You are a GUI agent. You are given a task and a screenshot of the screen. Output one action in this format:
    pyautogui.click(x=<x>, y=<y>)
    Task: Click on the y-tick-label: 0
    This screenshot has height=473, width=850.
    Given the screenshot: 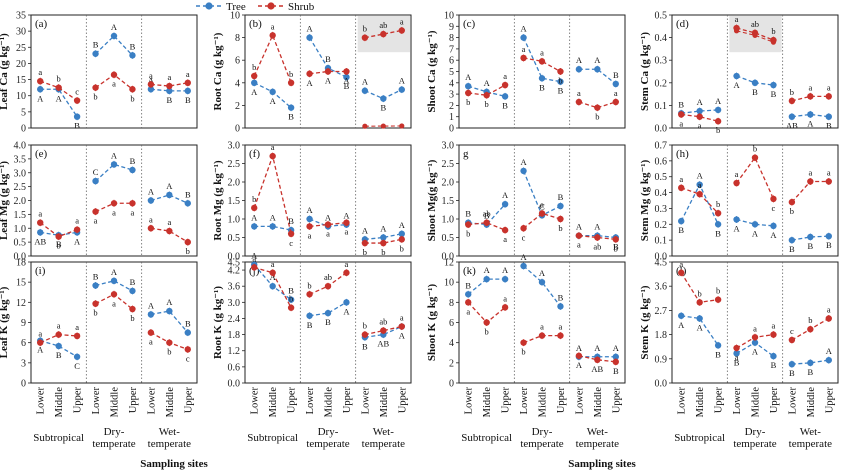 What is the action you would take?
    pyautogui.click(x=237, y=129)
    